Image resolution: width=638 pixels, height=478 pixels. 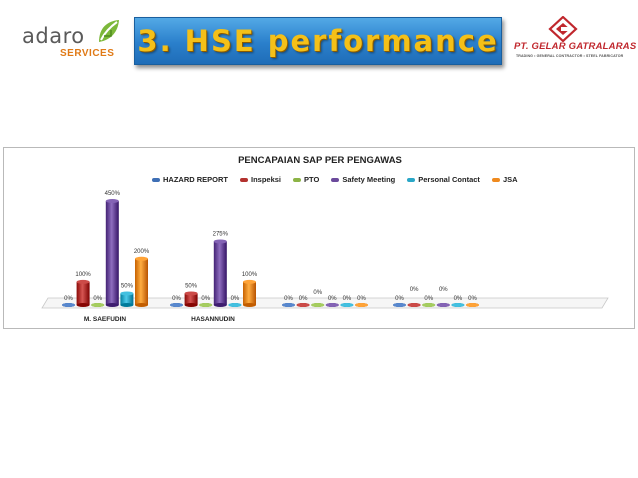 I want to click on legend-item: Inspeksi, so click(x=260, y=179).